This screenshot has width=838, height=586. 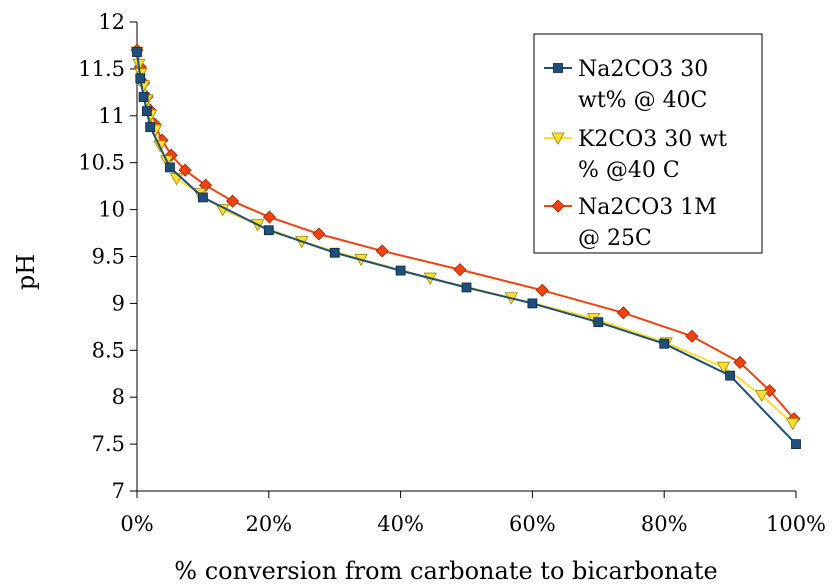 I want to click on x-axis: 0% 20% 40% 60% 80% 100%, so click(x=473, y=513).